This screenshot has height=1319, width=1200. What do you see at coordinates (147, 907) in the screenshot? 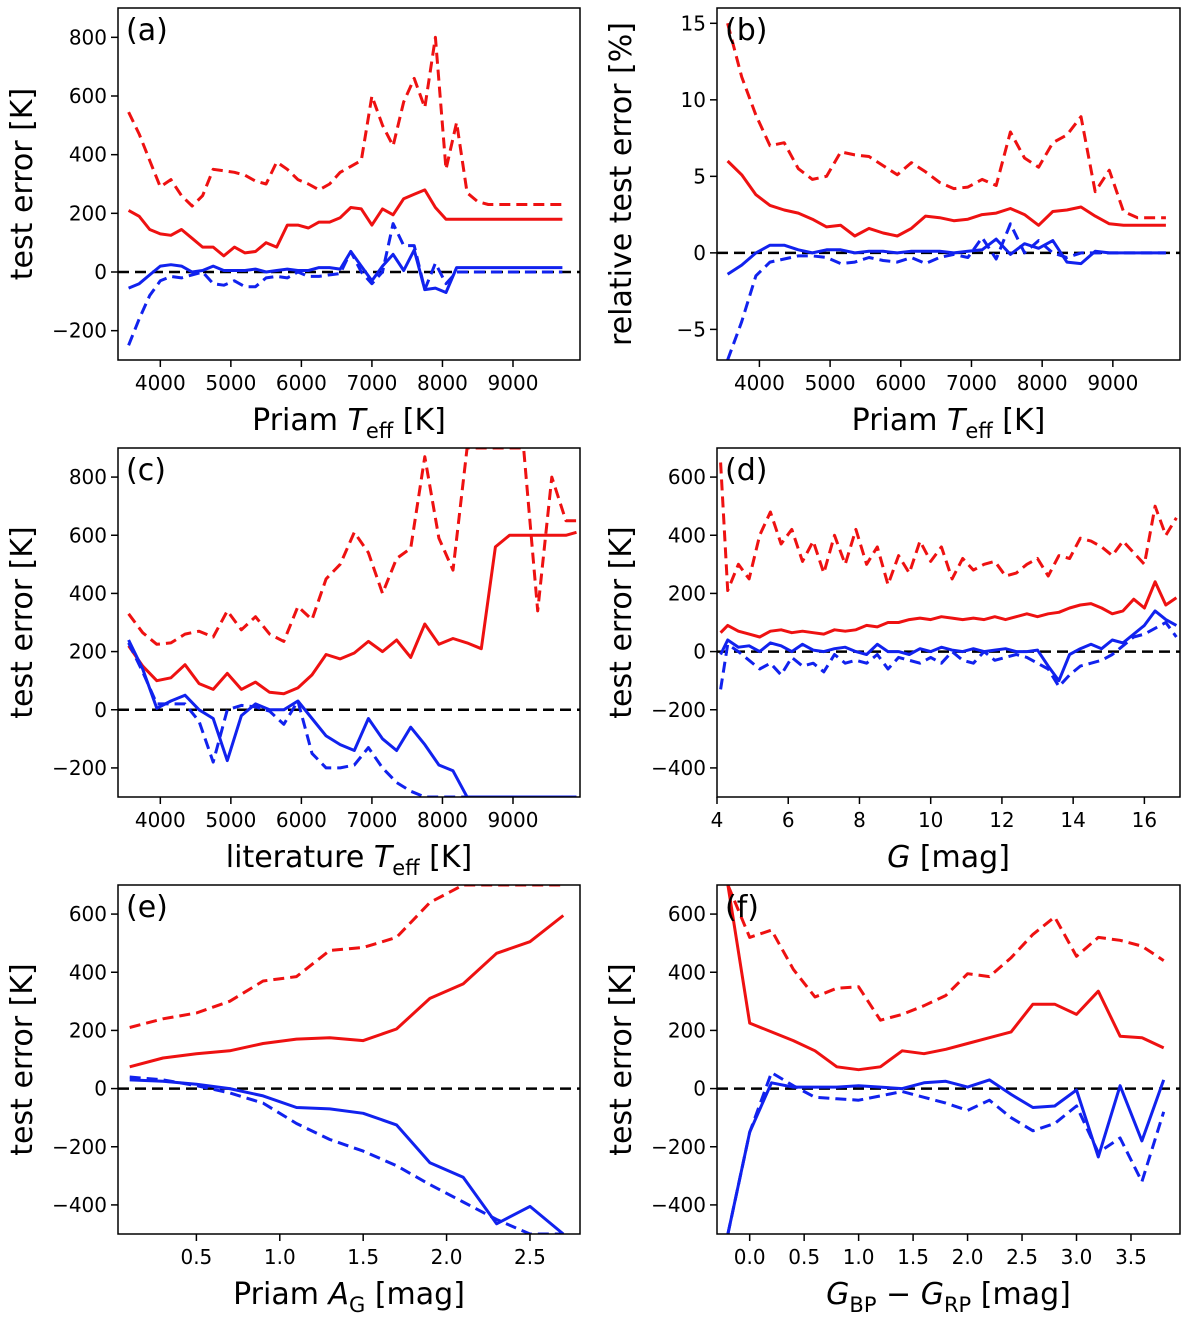
I see `panel-label: (e)` at bounding box center [147, 907].